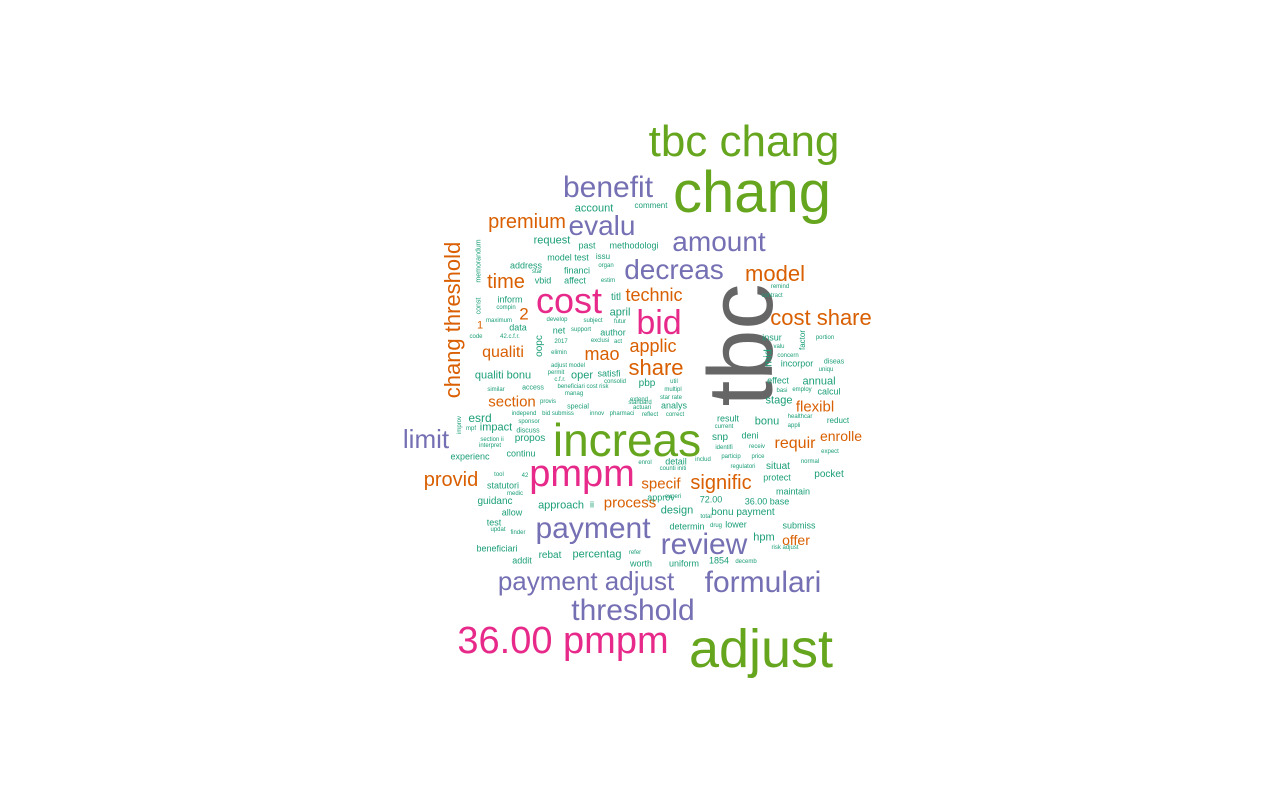  I want to click on cloud-word: portion, so click(825, 338).